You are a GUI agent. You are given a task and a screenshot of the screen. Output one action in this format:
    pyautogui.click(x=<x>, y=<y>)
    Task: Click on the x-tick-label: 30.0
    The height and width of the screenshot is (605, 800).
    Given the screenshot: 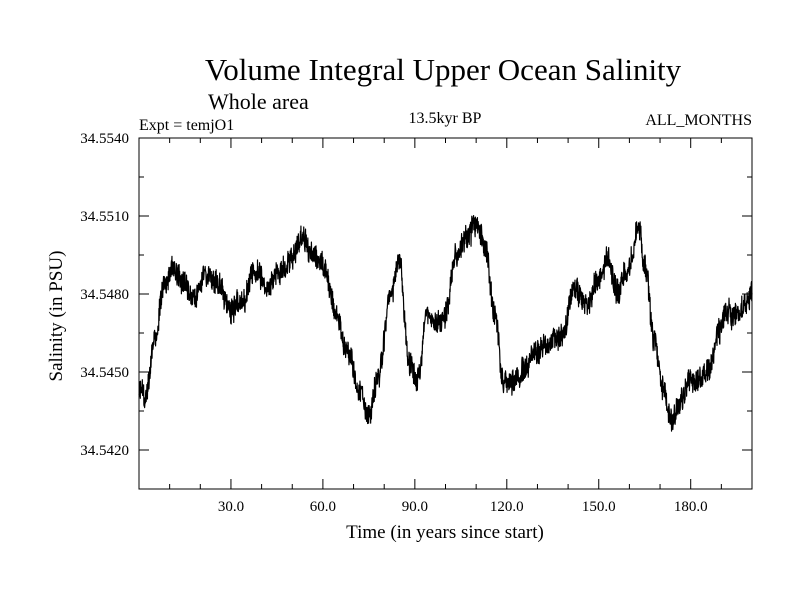 What is the action you would take?
    pyautogui.click(x=231, y=507)
    